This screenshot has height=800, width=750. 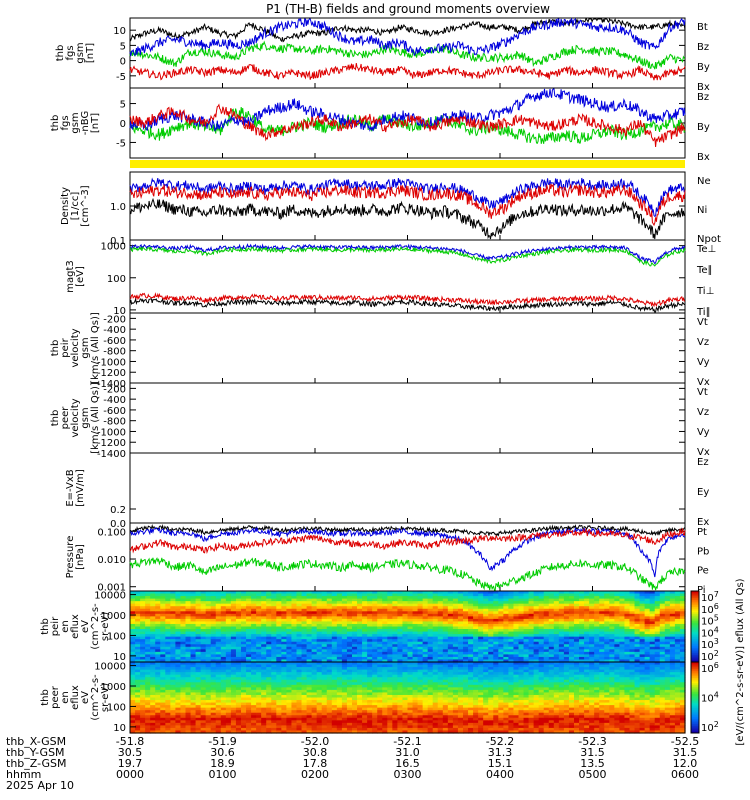 I want to click on series-Ni, so click(x=407, y=218).